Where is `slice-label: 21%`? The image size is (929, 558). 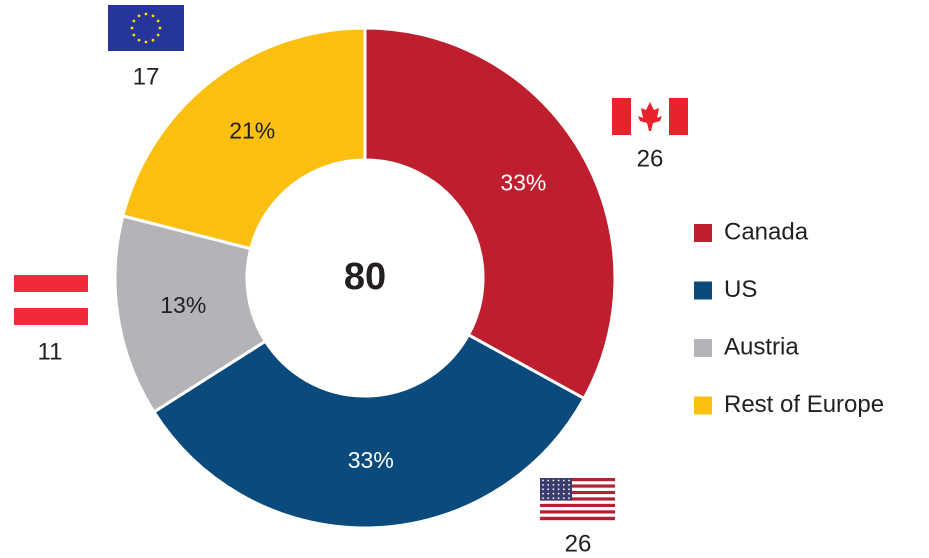 slice-label: 21% is located at coordinates (252, 131).